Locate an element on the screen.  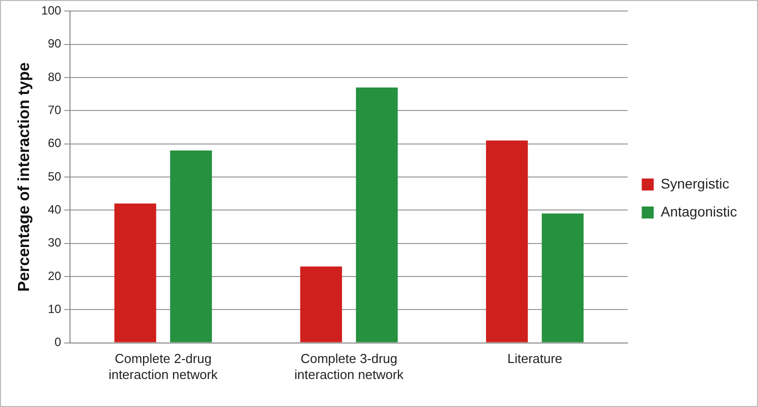
y-tick-label: 20 is located at coordinates (55, 275).